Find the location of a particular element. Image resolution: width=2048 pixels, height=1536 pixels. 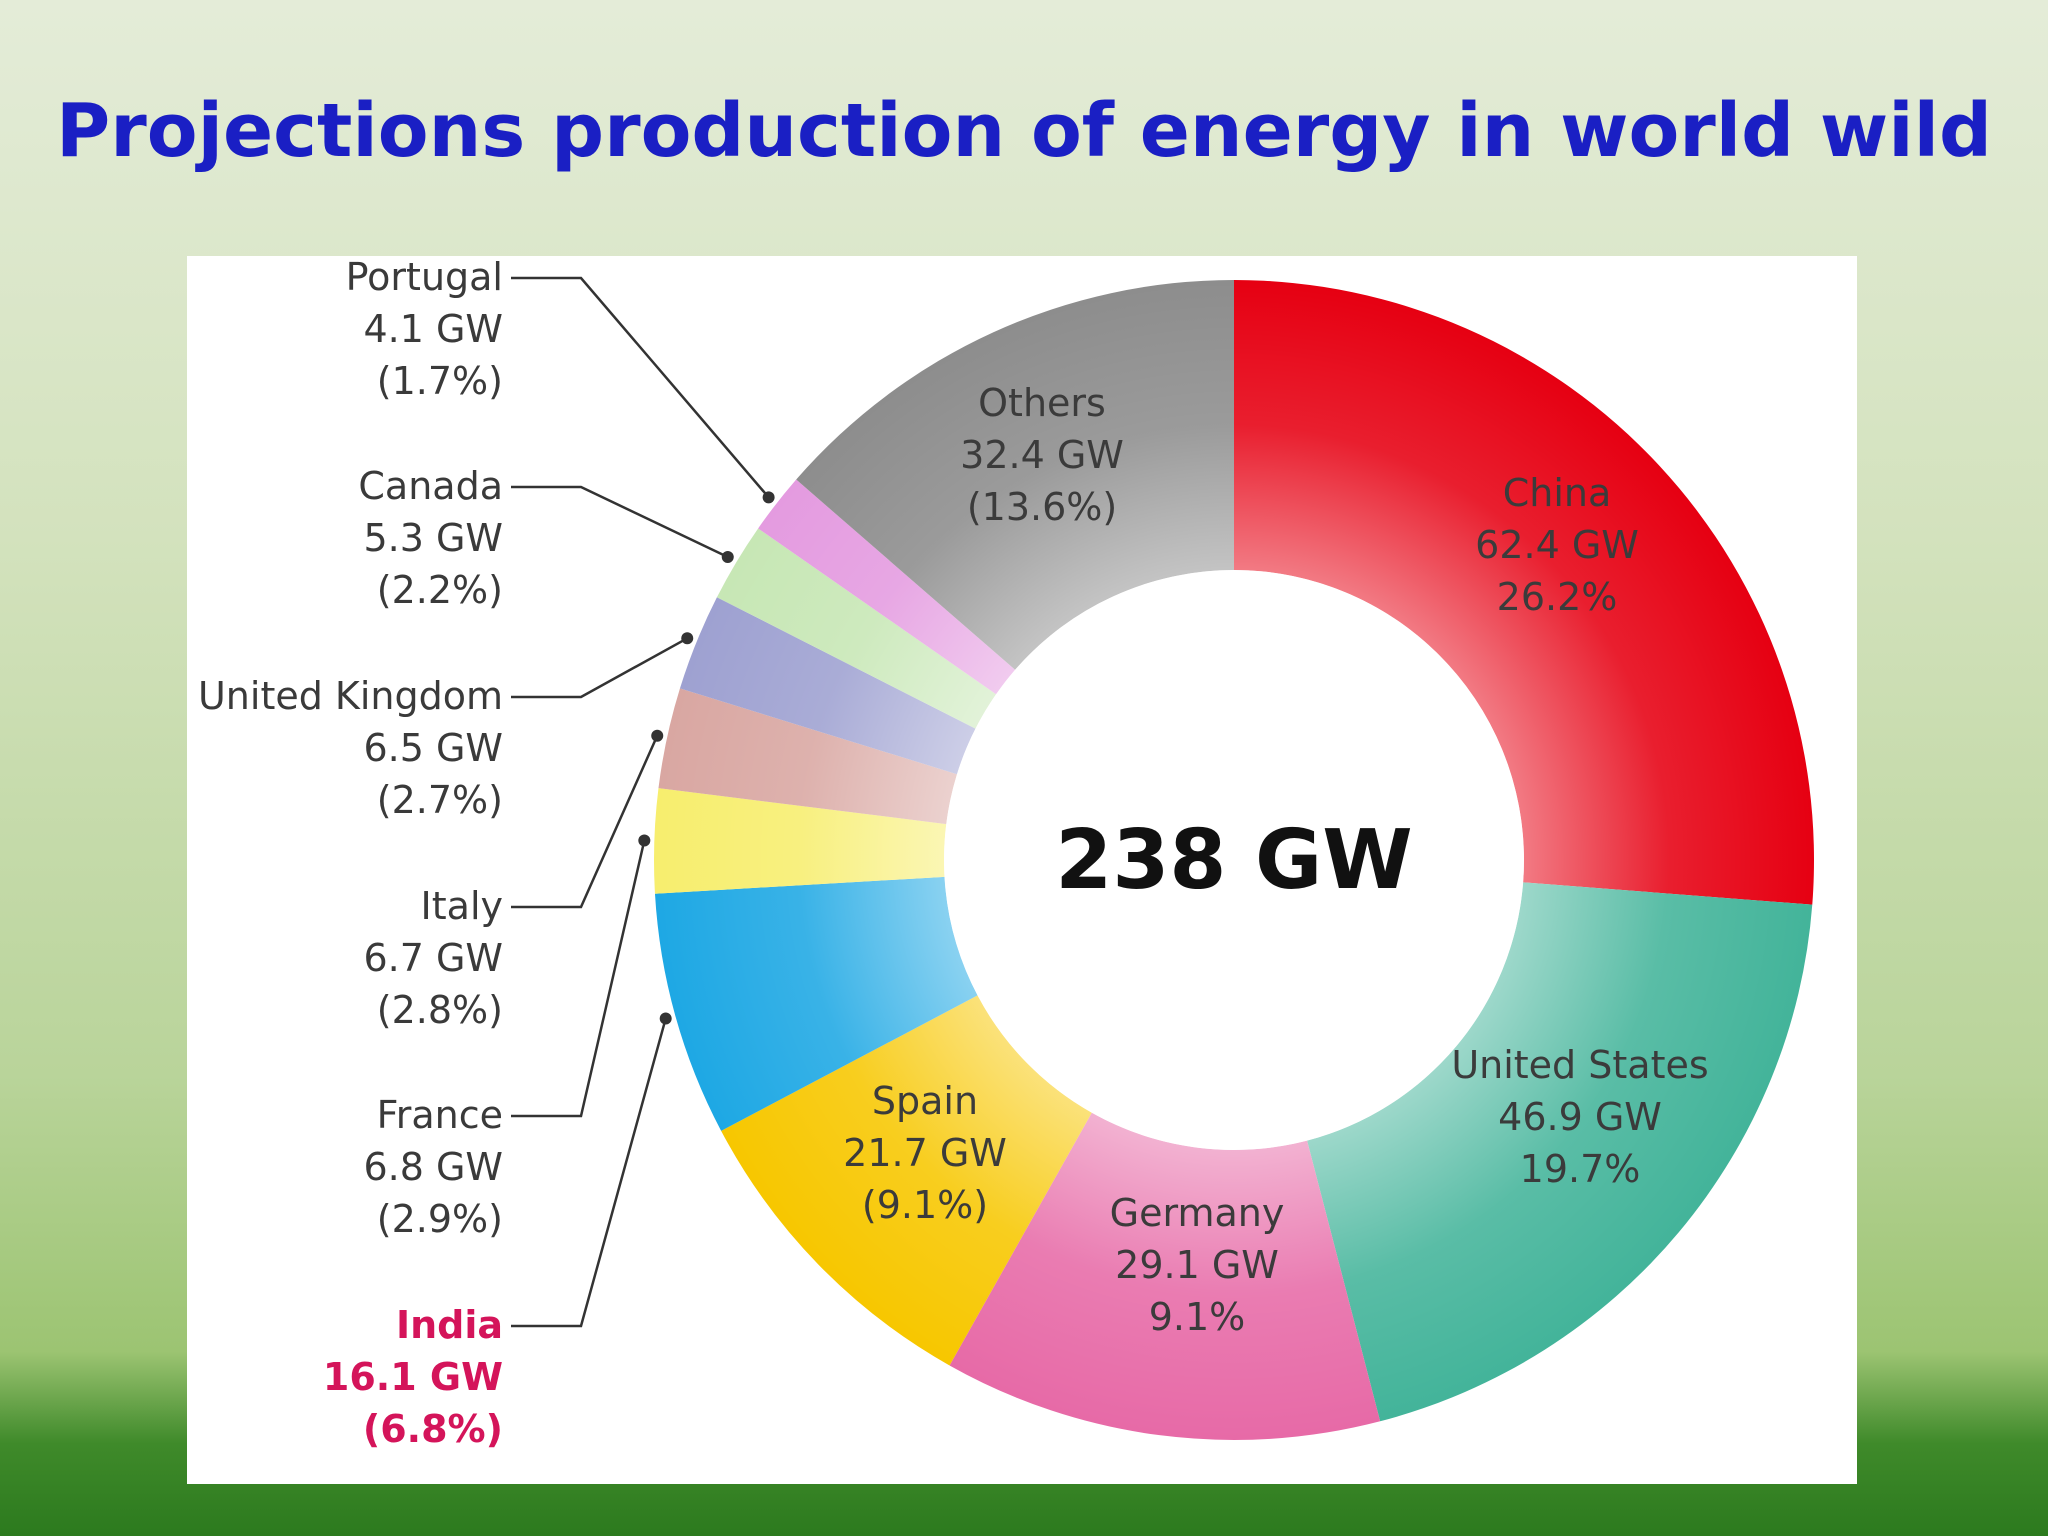

center-hole is located at coordinates (1234, 860).